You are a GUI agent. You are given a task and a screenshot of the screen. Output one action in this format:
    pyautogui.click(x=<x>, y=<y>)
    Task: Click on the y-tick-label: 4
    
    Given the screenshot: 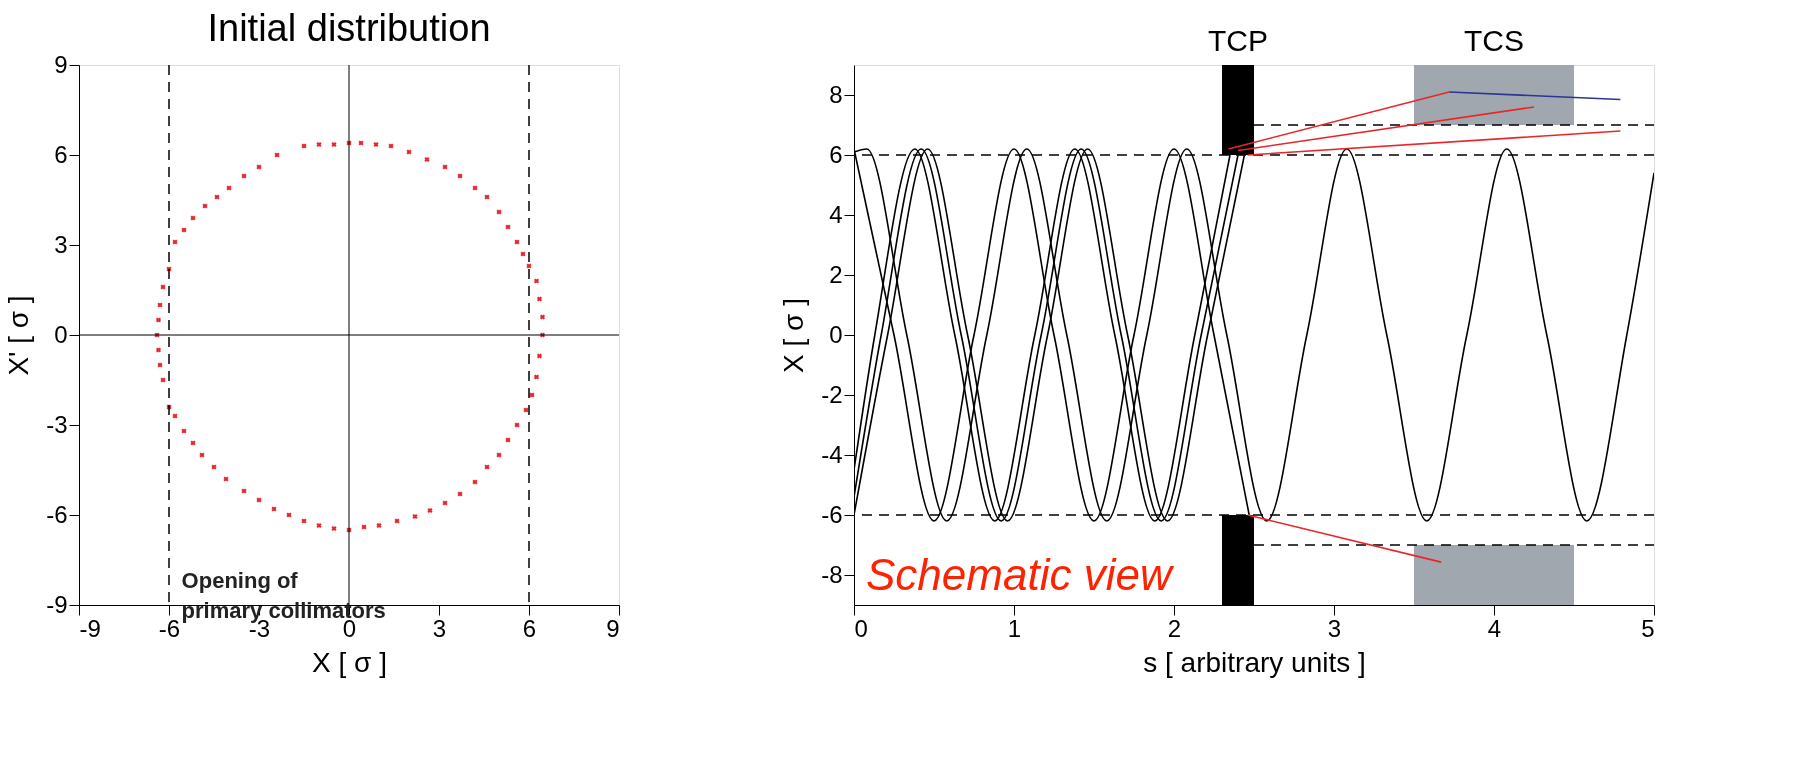 What is the action you would take?
    pyautogui.click(x=836, y=214)
    